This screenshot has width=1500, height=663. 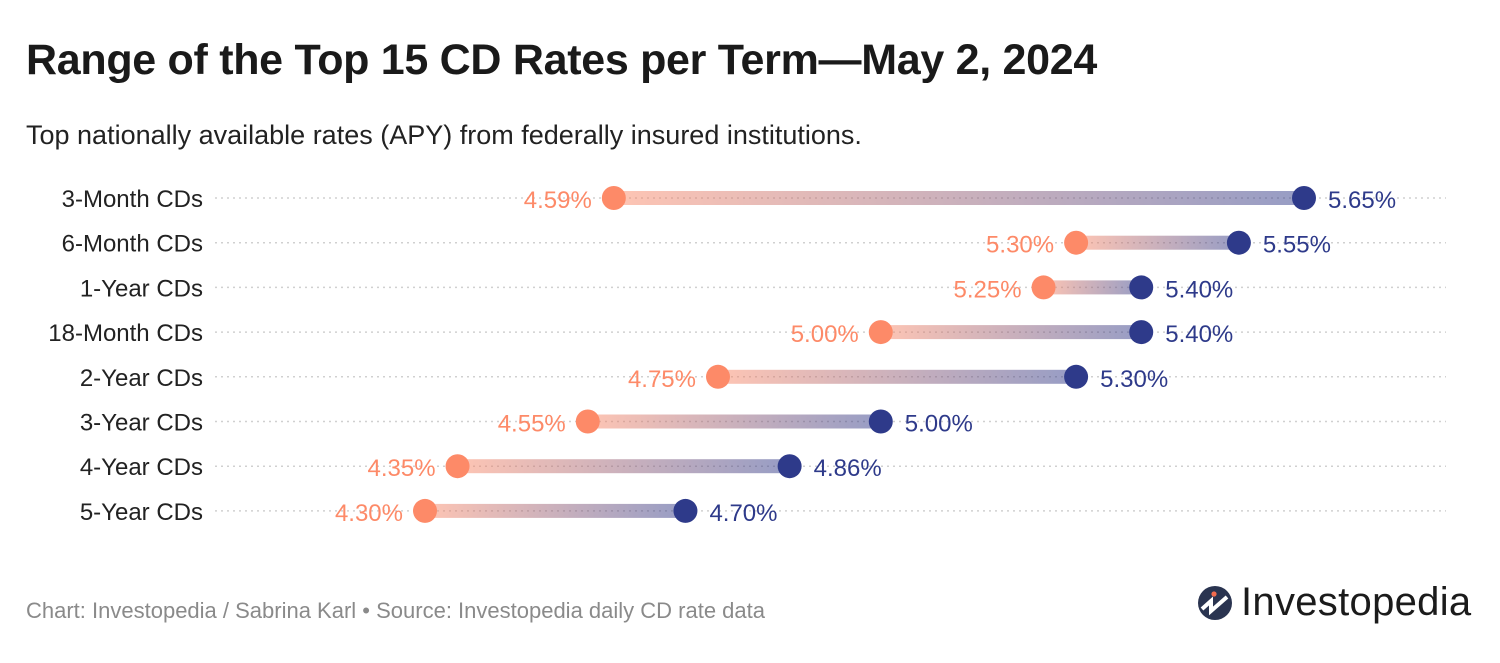 What do you see at coordinates (141, 288) in the screenshot?
I see `category-label: 1-Year CDs` at bounding box center [141, 288].